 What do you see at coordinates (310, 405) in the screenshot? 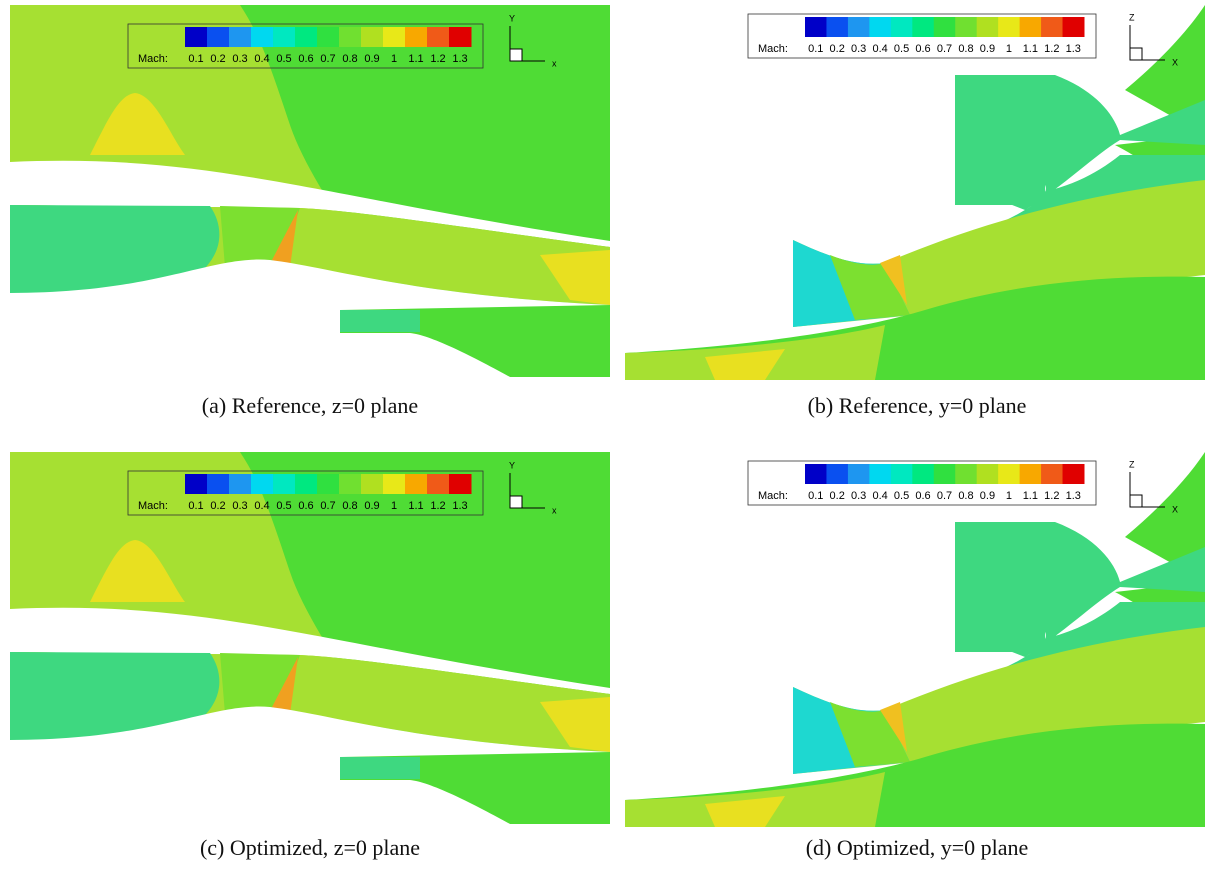
I see `caption: (a) Reference, z=0 plane` at bounding box center [310, 405].